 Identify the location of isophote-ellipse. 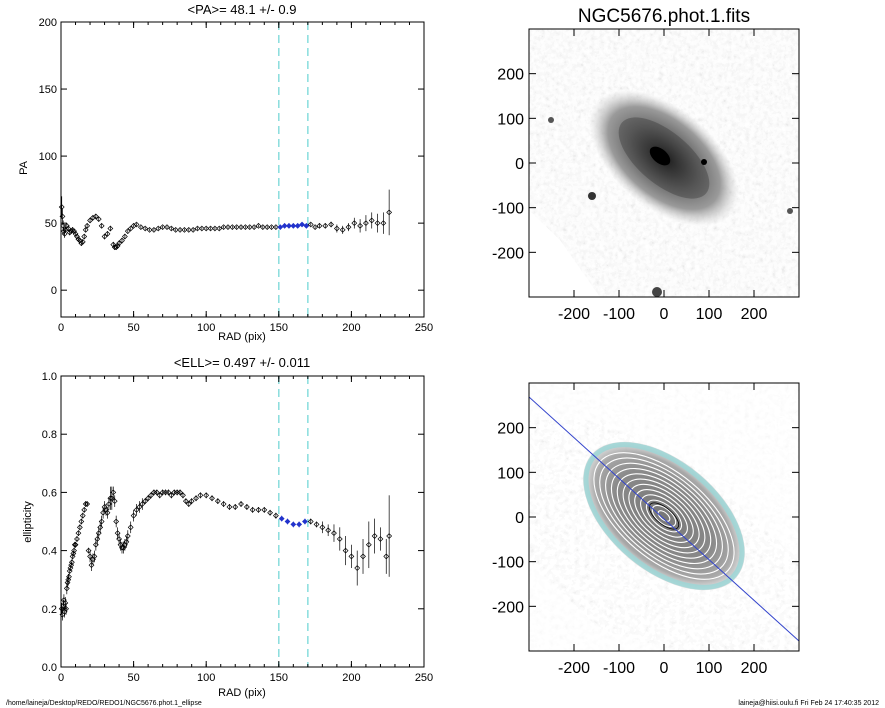
(664, 516).